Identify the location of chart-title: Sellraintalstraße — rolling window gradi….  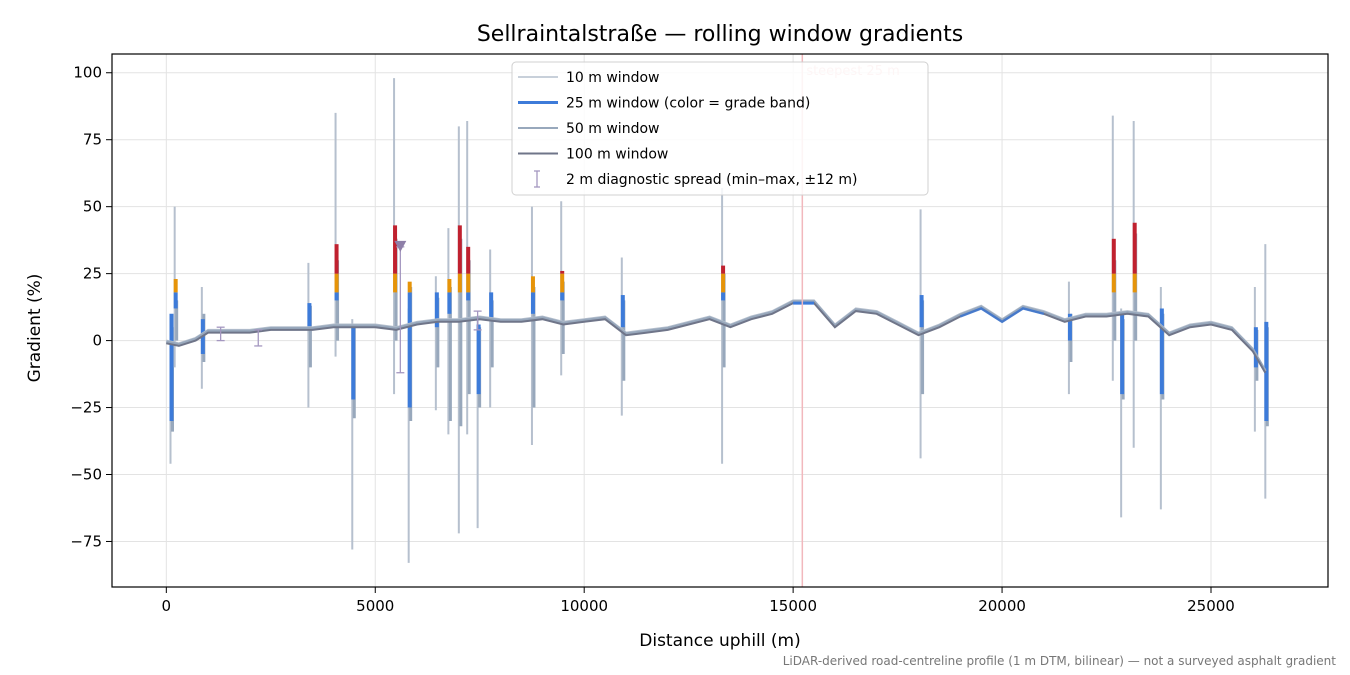
(720, 34).